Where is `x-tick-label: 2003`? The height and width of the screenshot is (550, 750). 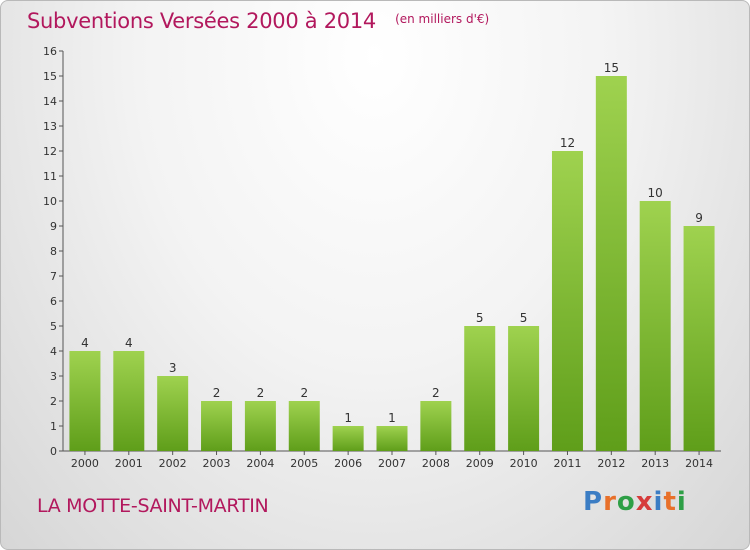
x-tick-label: 2003 is located at coordinates (217, 463).